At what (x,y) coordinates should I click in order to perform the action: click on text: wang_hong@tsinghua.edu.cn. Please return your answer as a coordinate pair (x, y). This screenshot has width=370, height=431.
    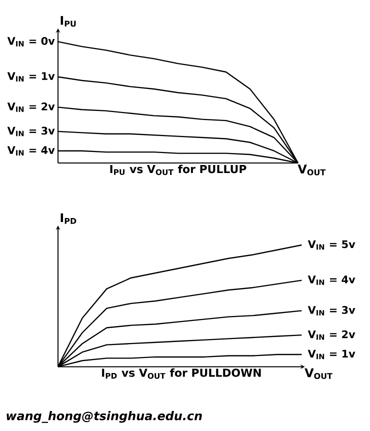
    Looking at the image, I should click on (104, 417).